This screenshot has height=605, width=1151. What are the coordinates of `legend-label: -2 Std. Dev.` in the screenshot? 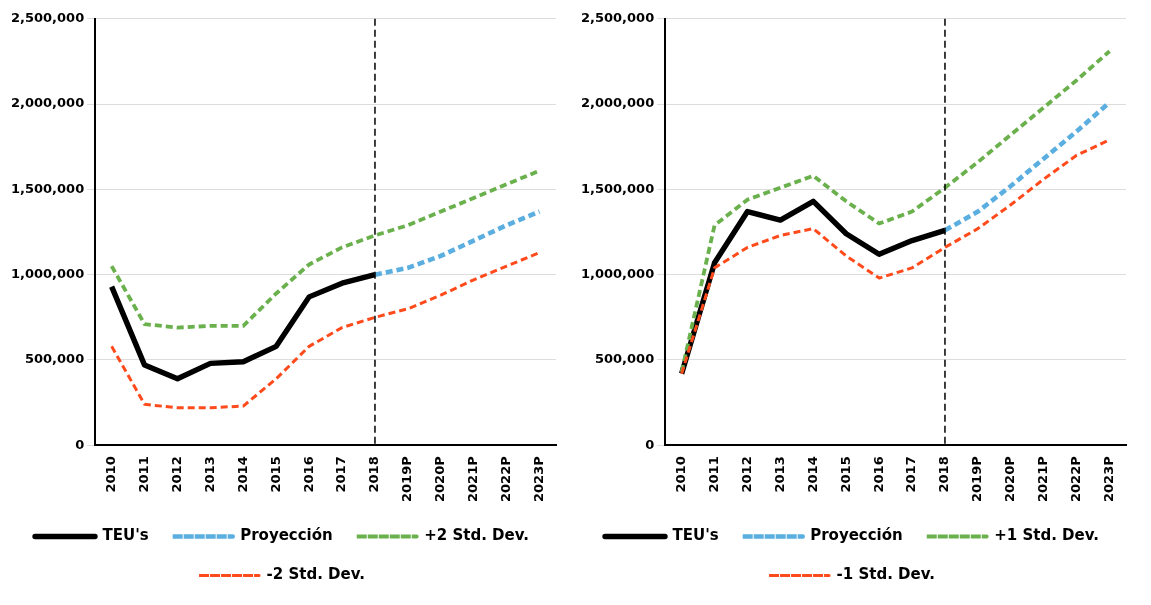 It's located at (315, 574).